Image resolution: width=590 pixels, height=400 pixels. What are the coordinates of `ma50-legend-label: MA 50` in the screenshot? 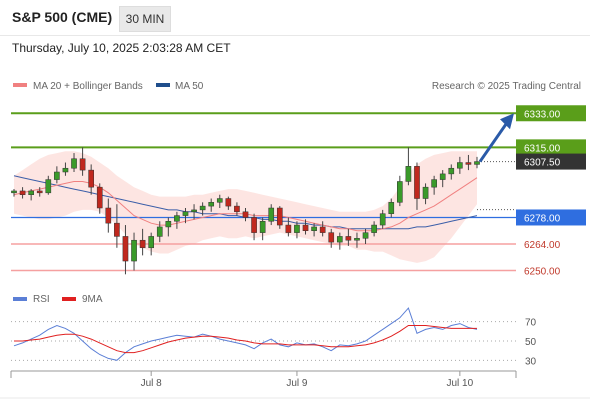 It's located at (189, 86).